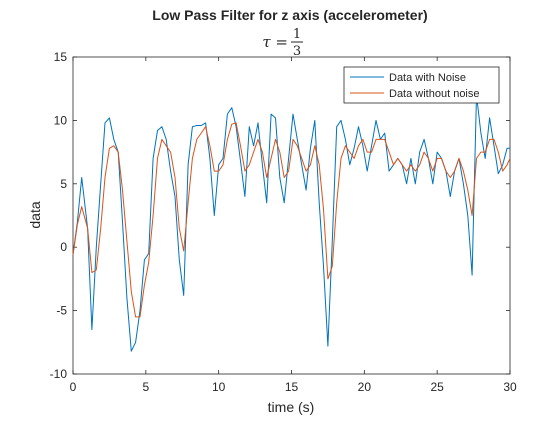 Image resolution: width=560 pixels, height=425 pixels. I want to click on legend-box, so click(421, 85).